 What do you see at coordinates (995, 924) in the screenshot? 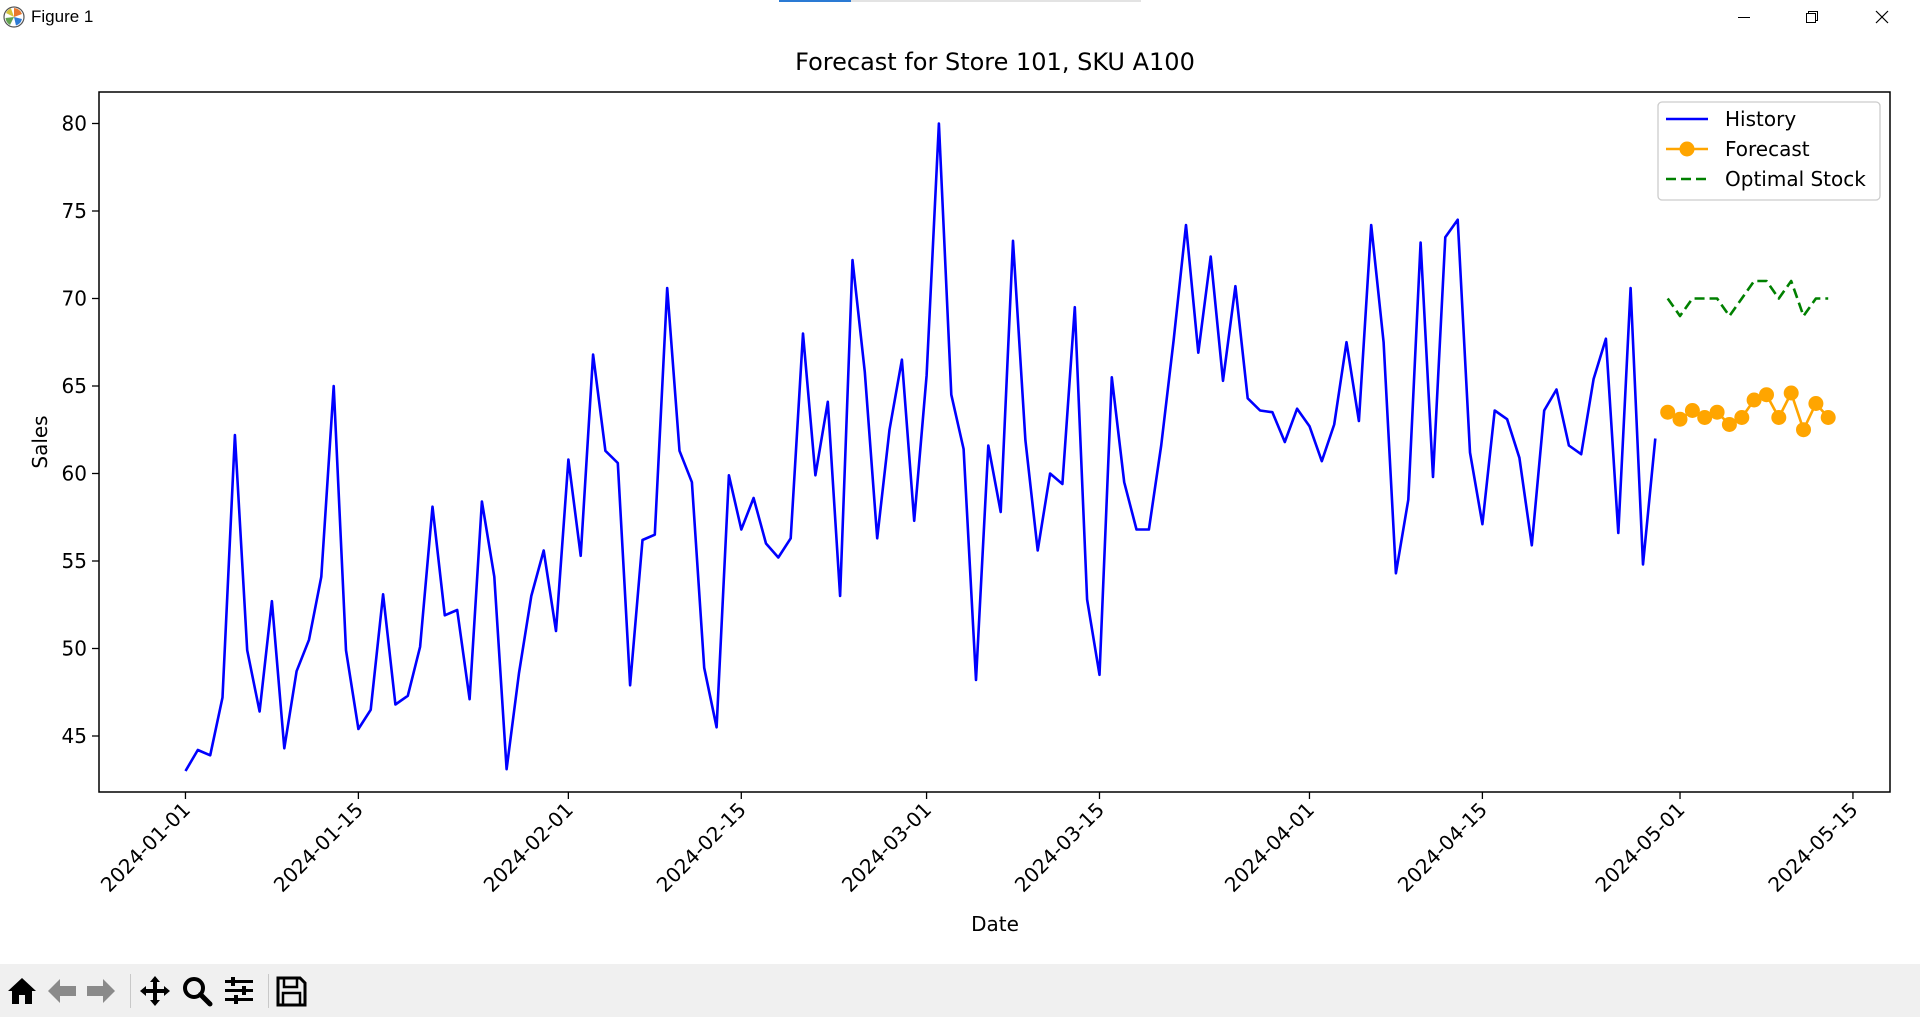
I see `x-axis-label: Date` at bounding box center [995, 924].